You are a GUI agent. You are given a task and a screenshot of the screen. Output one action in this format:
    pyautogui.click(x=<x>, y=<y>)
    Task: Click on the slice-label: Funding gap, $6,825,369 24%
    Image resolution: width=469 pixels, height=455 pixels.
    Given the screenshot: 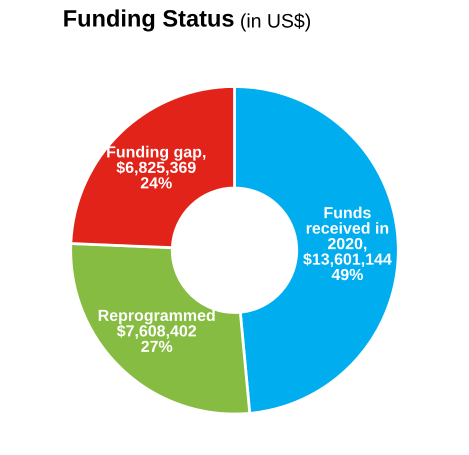 What is the action you would take?
    pyautogui.click(x=156, y=167)
    